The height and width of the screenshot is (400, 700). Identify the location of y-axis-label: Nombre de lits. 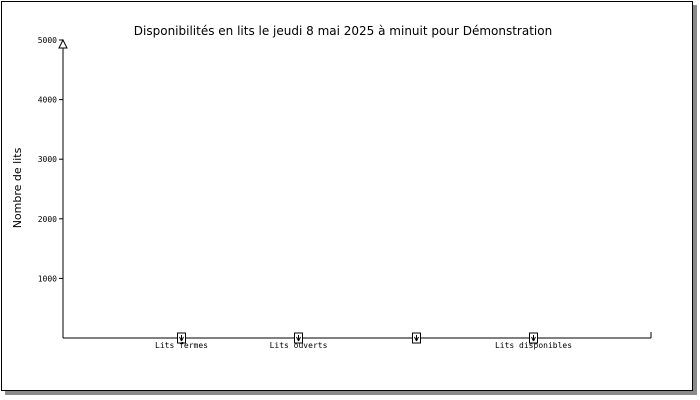
(17, 187).